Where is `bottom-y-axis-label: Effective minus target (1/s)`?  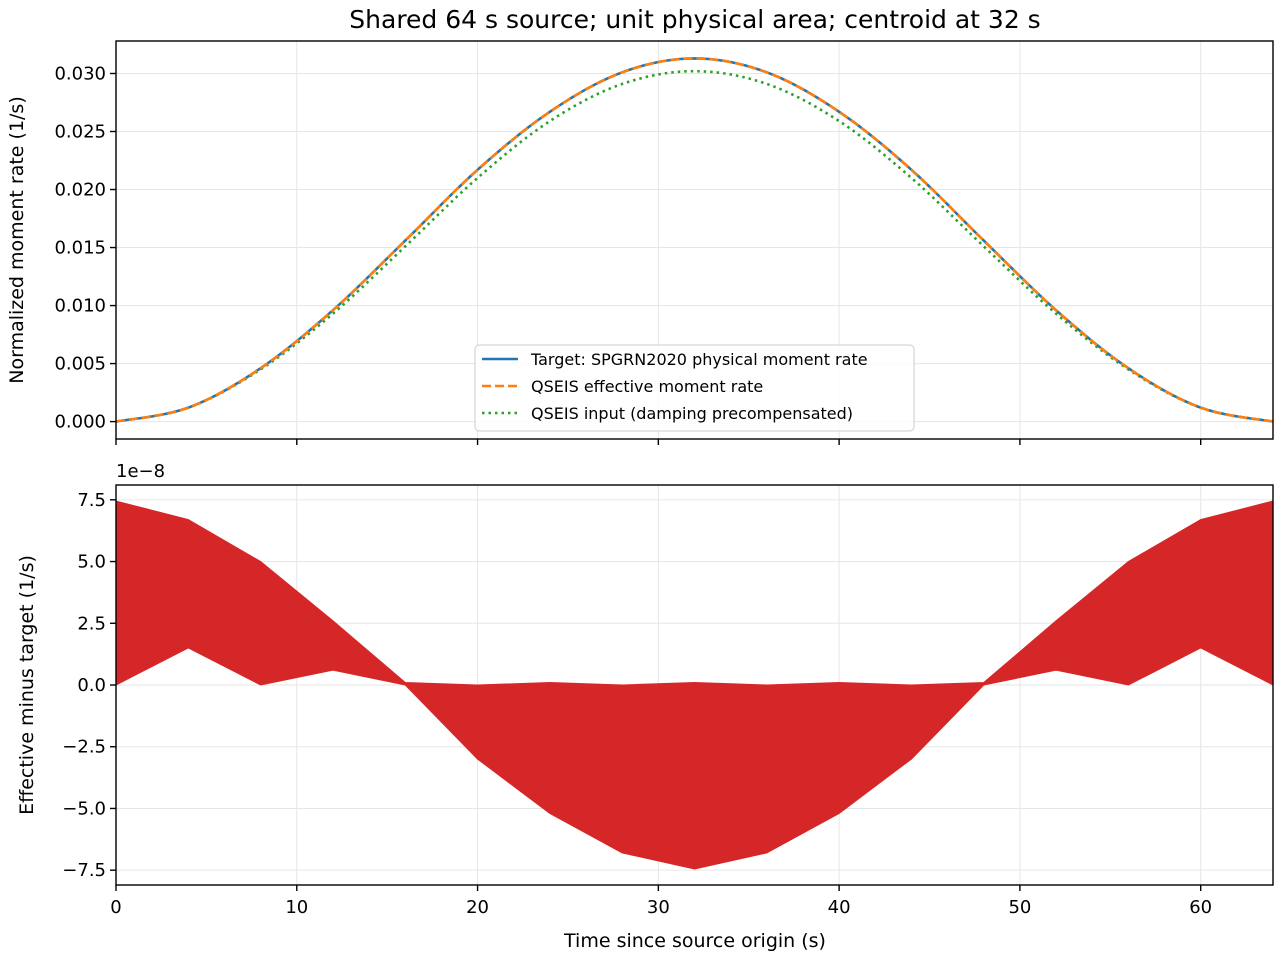
bottom-y-axis-label: Effective minus target (1/s) is located at coordinates (27, 685).